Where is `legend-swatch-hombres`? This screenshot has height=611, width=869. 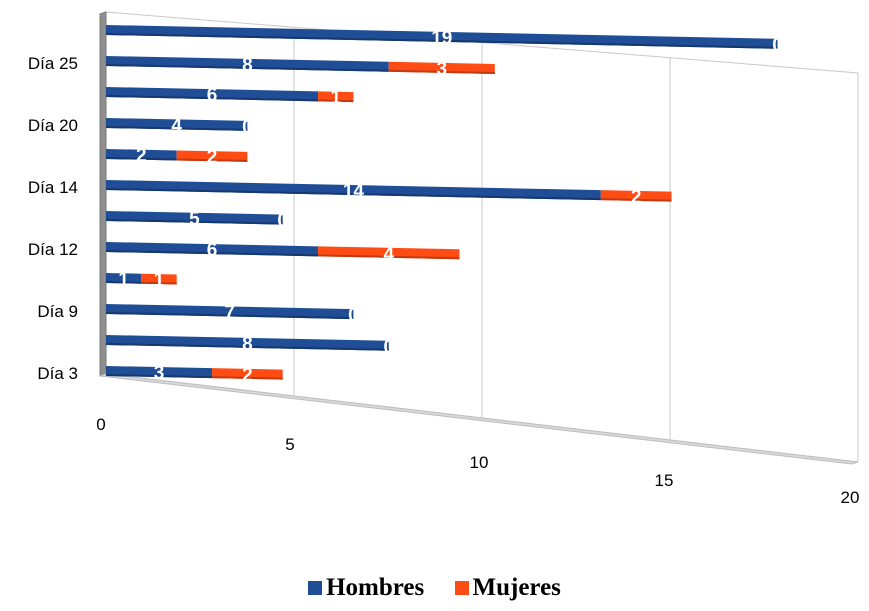 legend-swatch-hombres is located at coordinates (315, 588).